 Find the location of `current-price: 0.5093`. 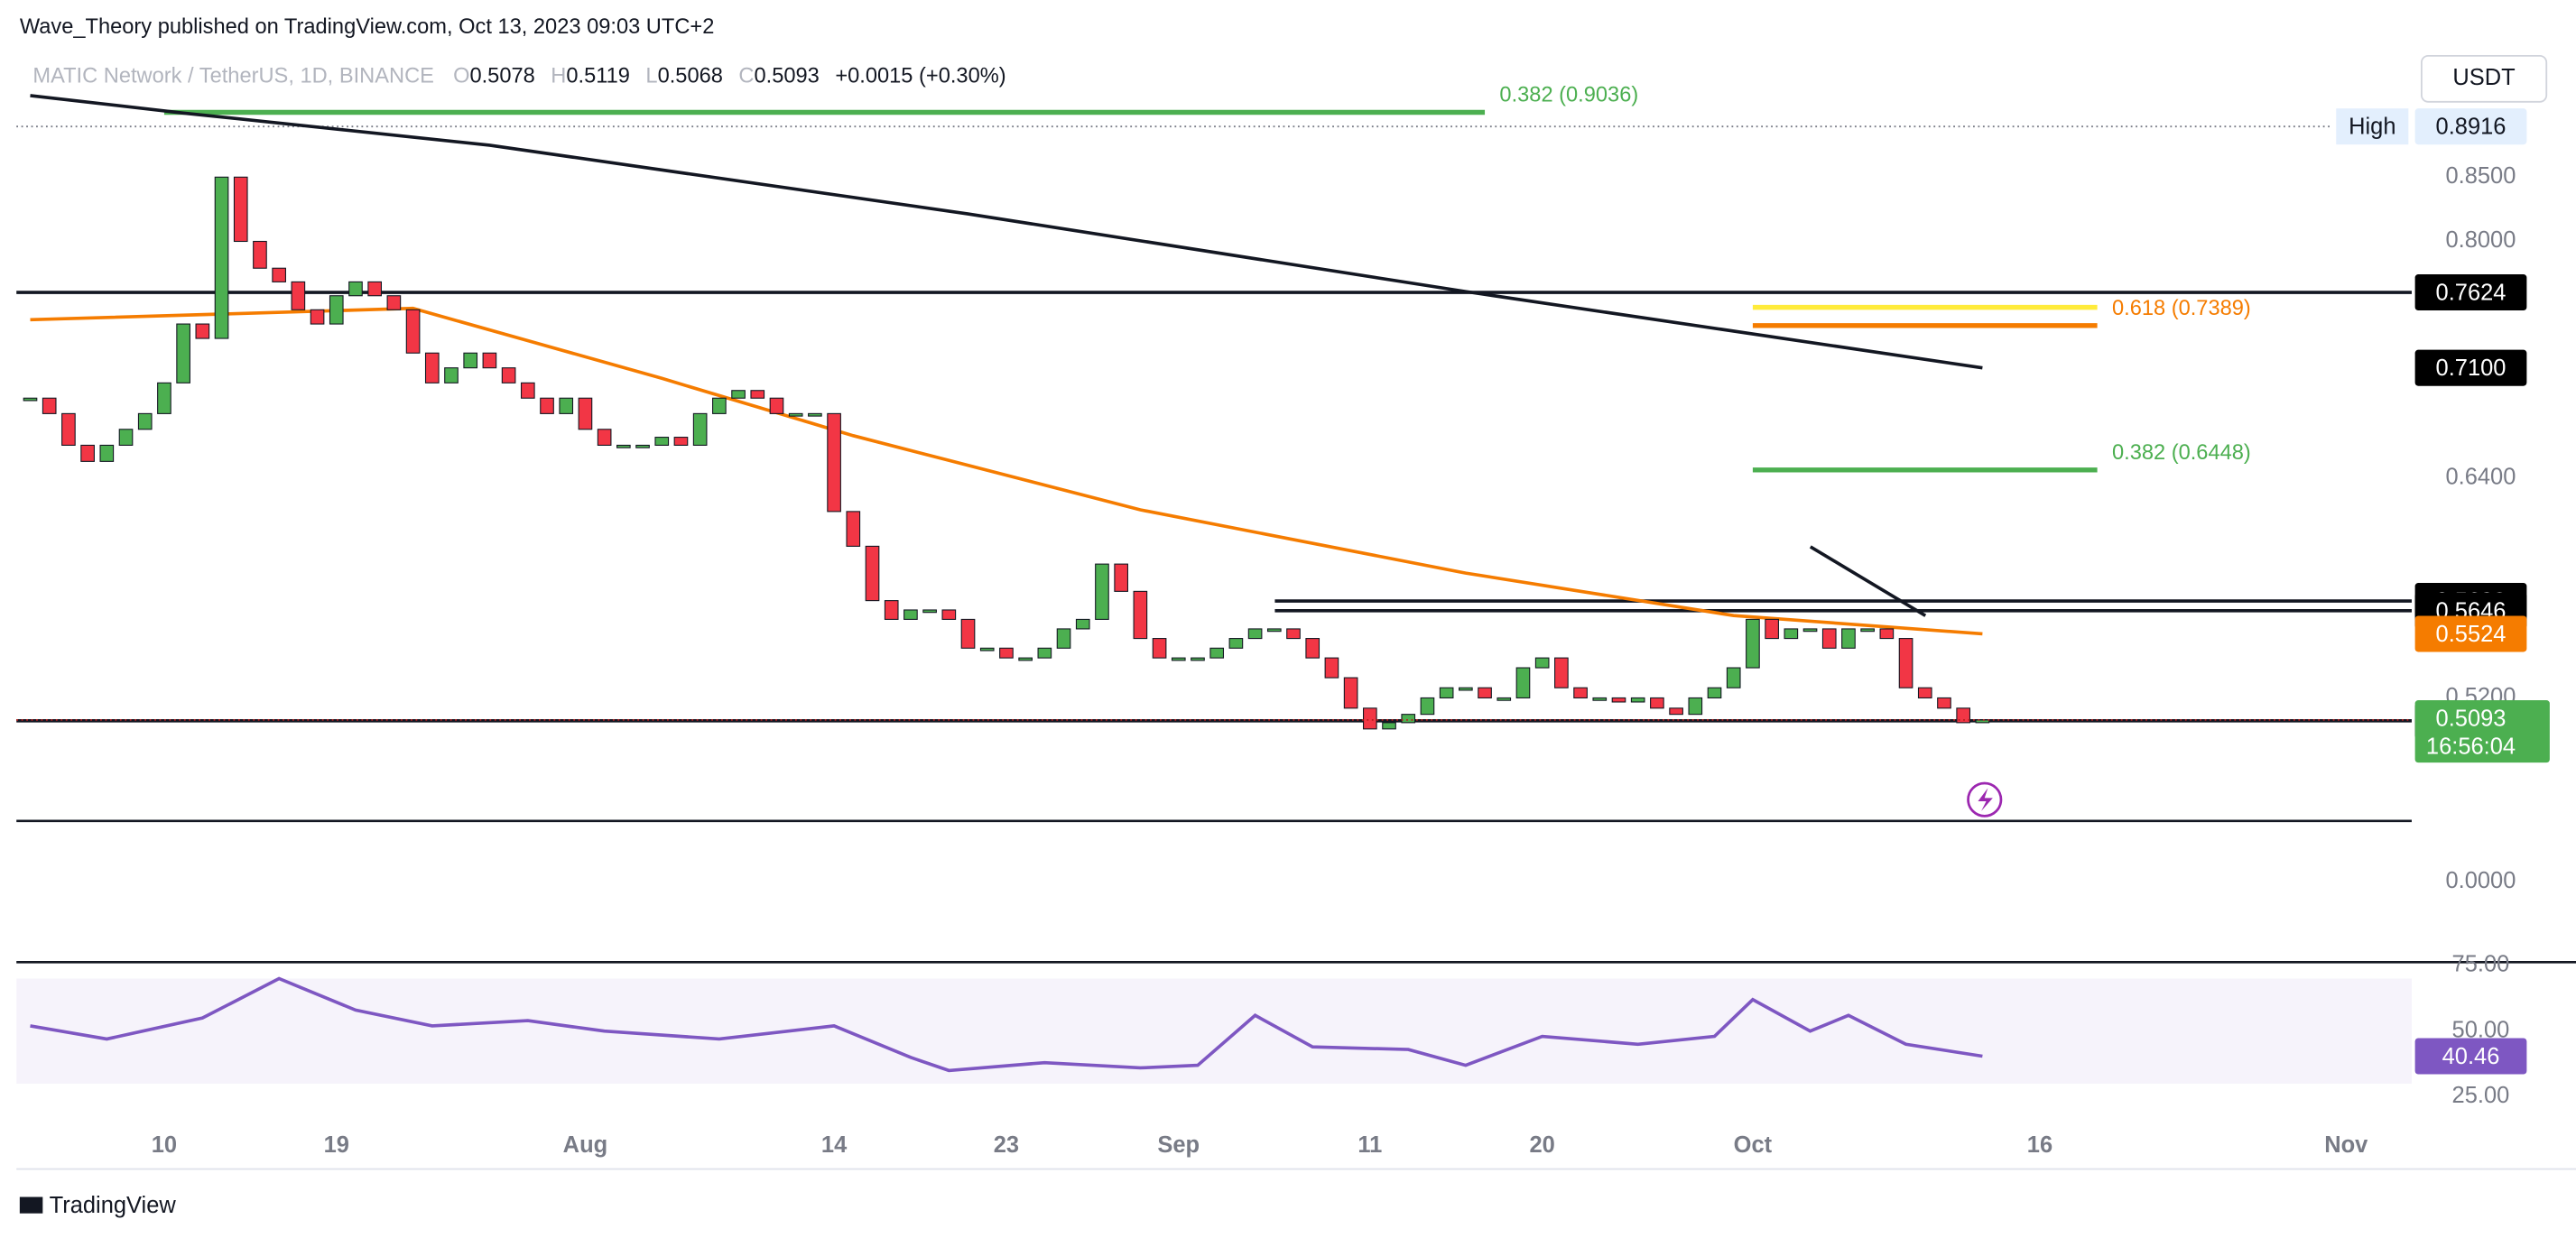

current-price: 0.5093 is located at coordinates (2471, 720).